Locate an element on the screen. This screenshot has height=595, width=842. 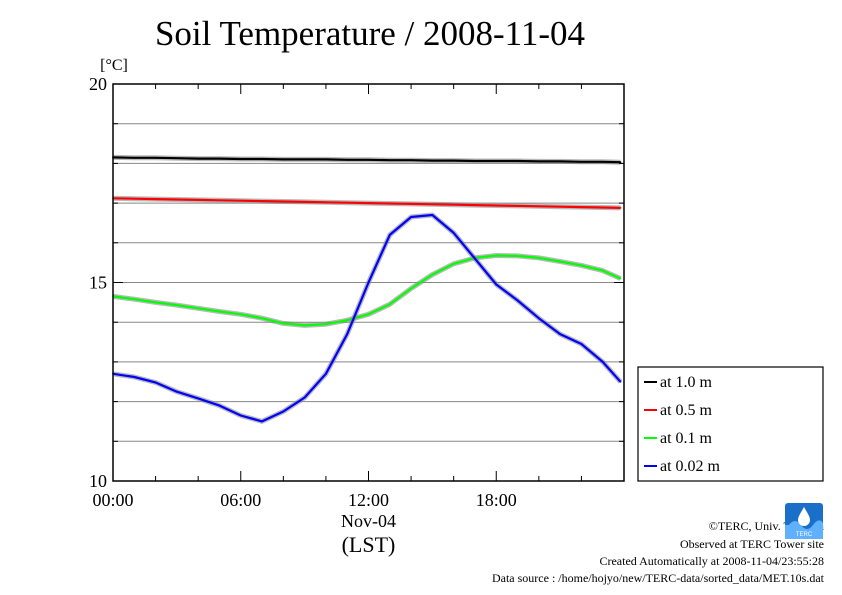
legend-box is located at coordinates (730, 424).